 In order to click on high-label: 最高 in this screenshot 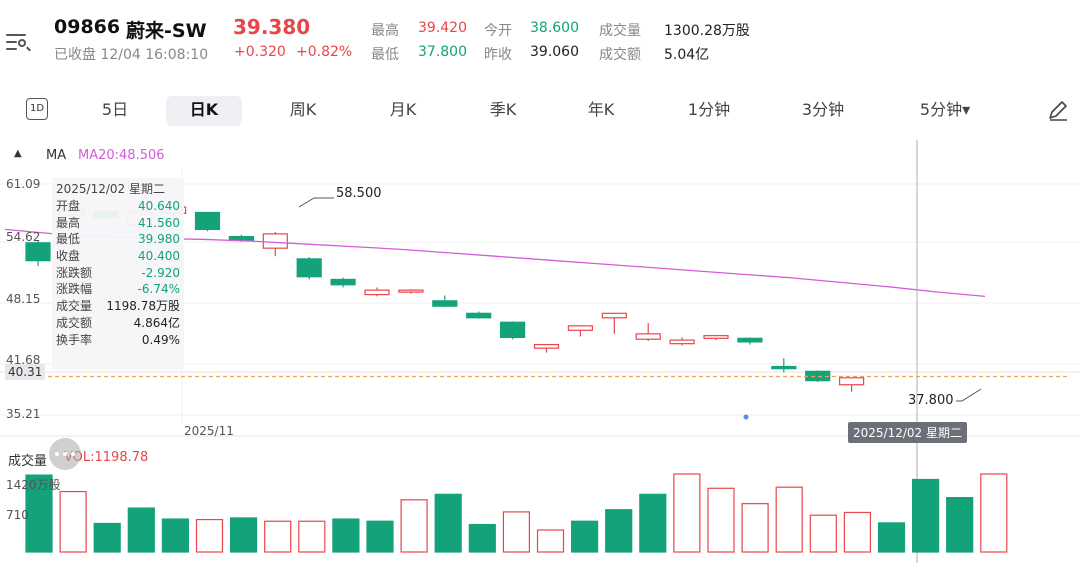, I will do `click(385, 31)`.